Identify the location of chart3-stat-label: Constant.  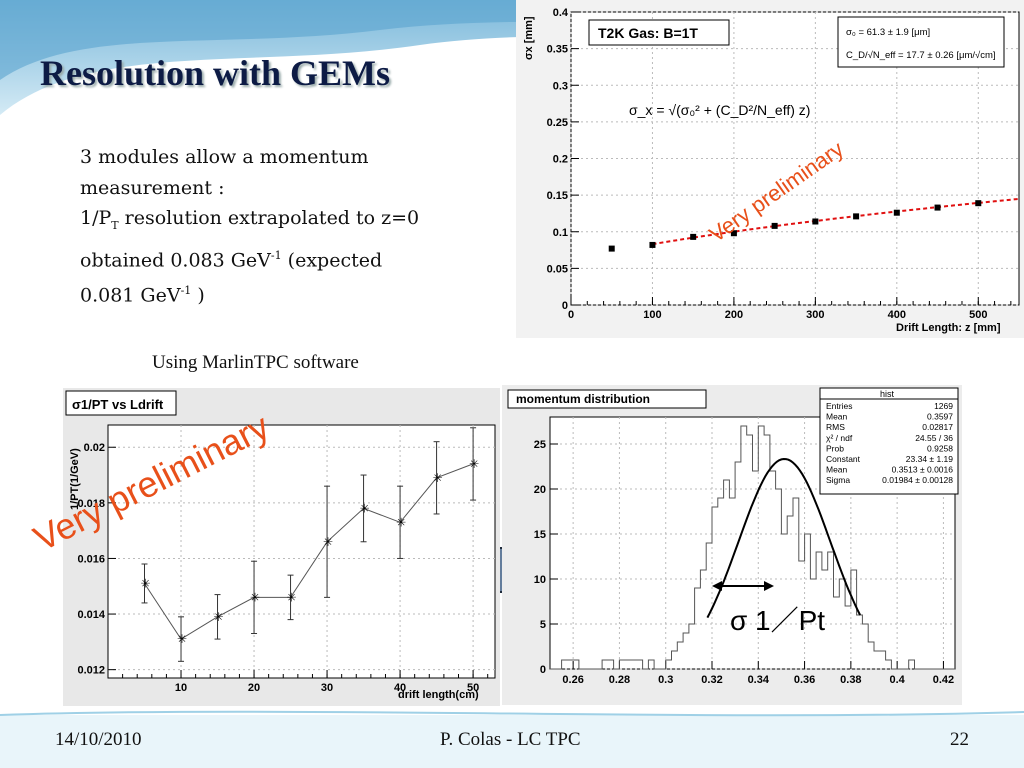
(843, 459).